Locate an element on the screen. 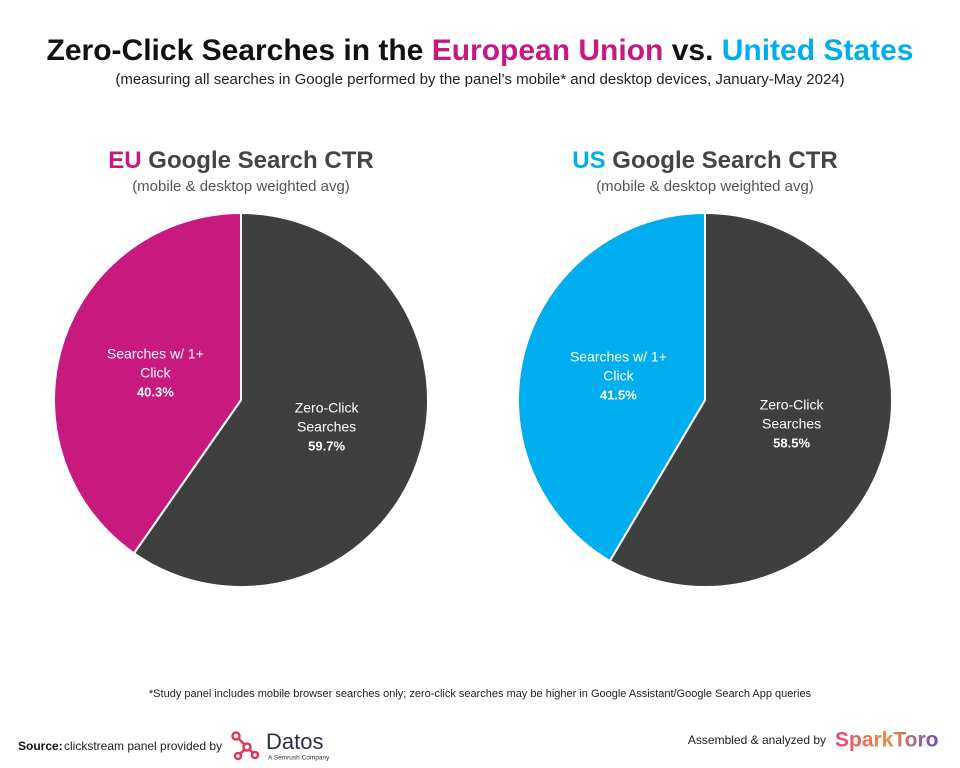 The width and height of the screenshot is (960, 768). source-text: clickstream panel provided by is located at coordinates (143, 746).